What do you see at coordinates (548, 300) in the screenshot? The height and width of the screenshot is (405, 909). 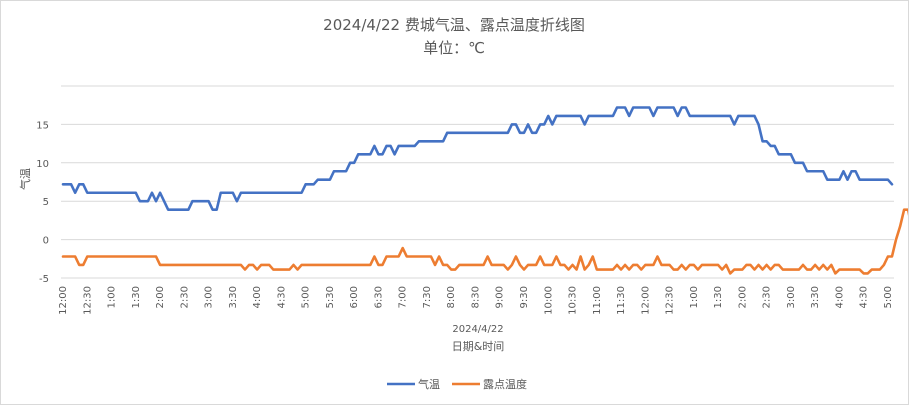 I see `x-tick-label: 10:00` at bounding box center [548, 300].